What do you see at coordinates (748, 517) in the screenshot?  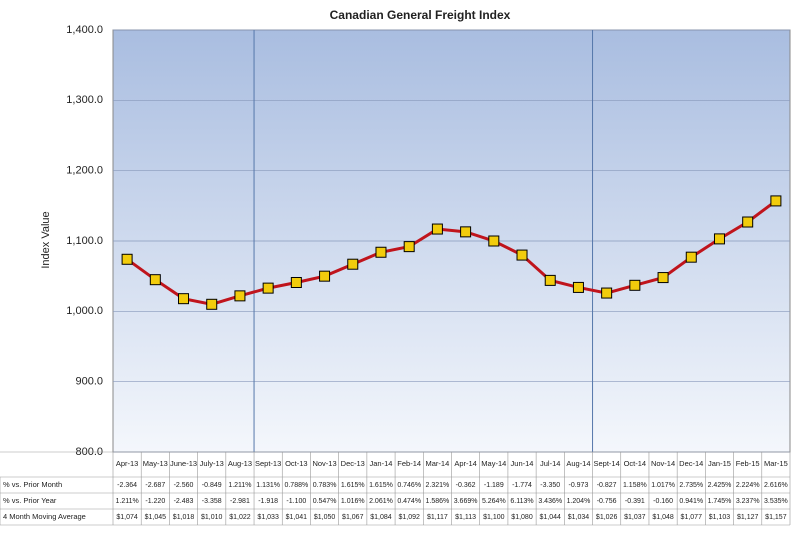 I see `table-cell: $1,127` at bounding box center [748, 517].